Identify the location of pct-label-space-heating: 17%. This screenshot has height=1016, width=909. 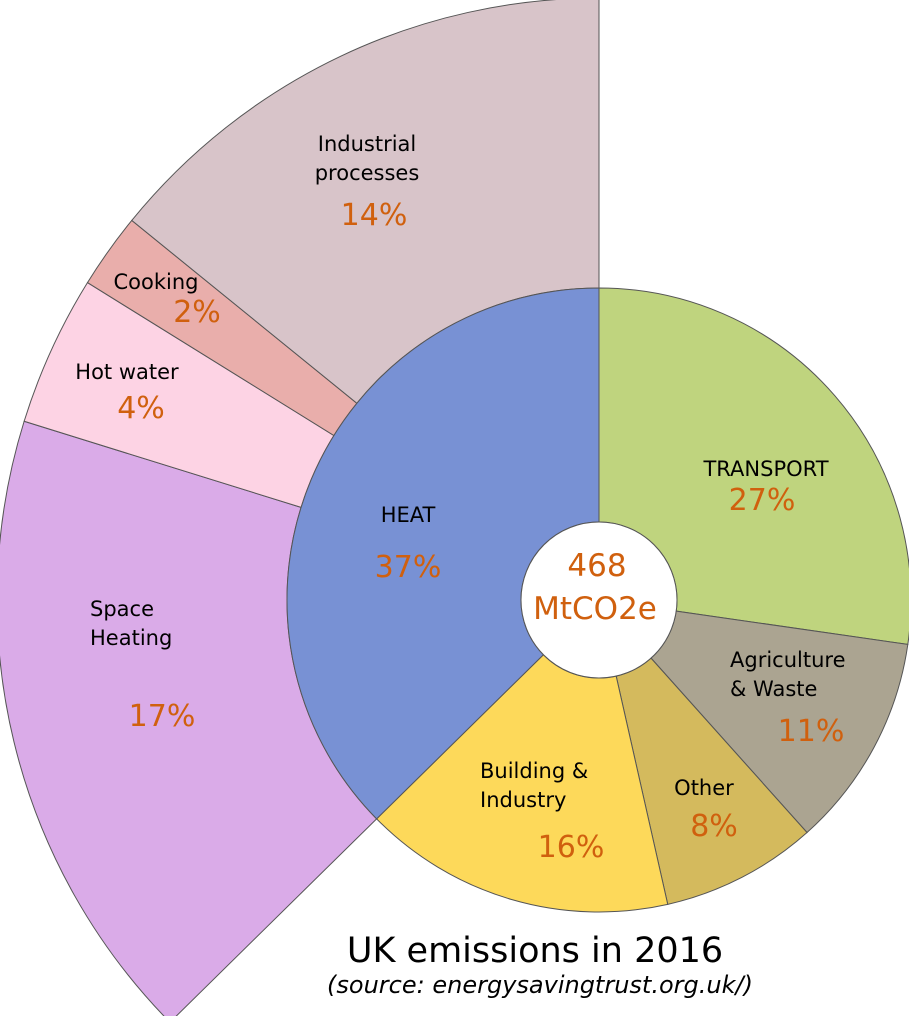
(162, 716).